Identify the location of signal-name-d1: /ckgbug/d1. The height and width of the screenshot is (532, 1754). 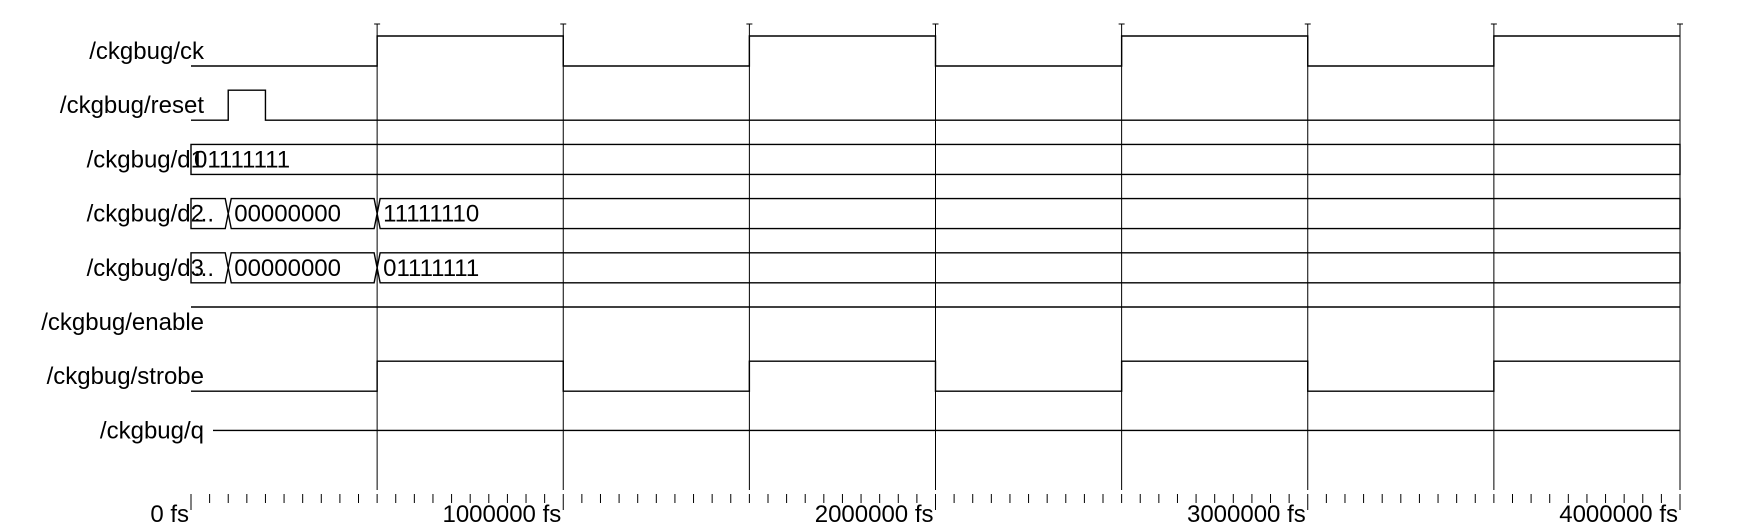
(145, 159).